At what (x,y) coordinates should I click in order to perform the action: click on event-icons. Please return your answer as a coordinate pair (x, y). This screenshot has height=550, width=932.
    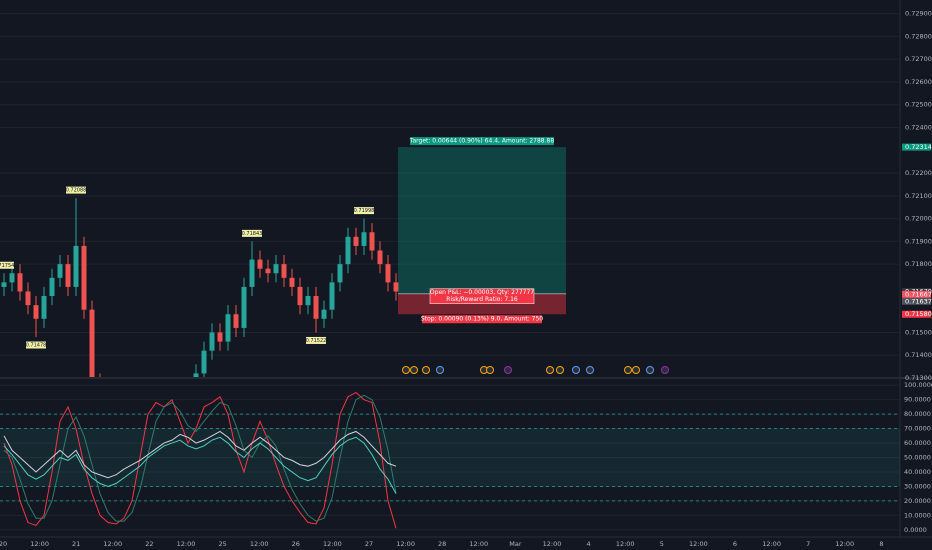
    Looking at the image, I should click on (535, 370).